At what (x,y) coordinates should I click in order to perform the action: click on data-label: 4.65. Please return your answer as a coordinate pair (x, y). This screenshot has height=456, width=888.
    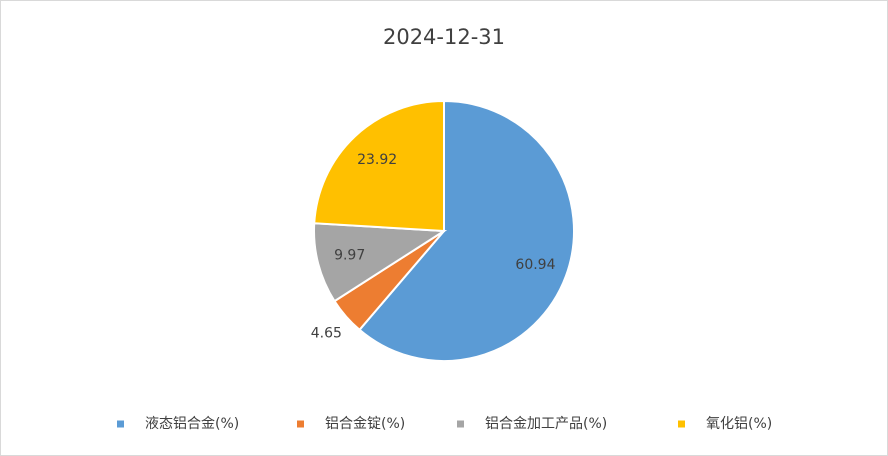
    Looking at the image, I should click on (326, 333).